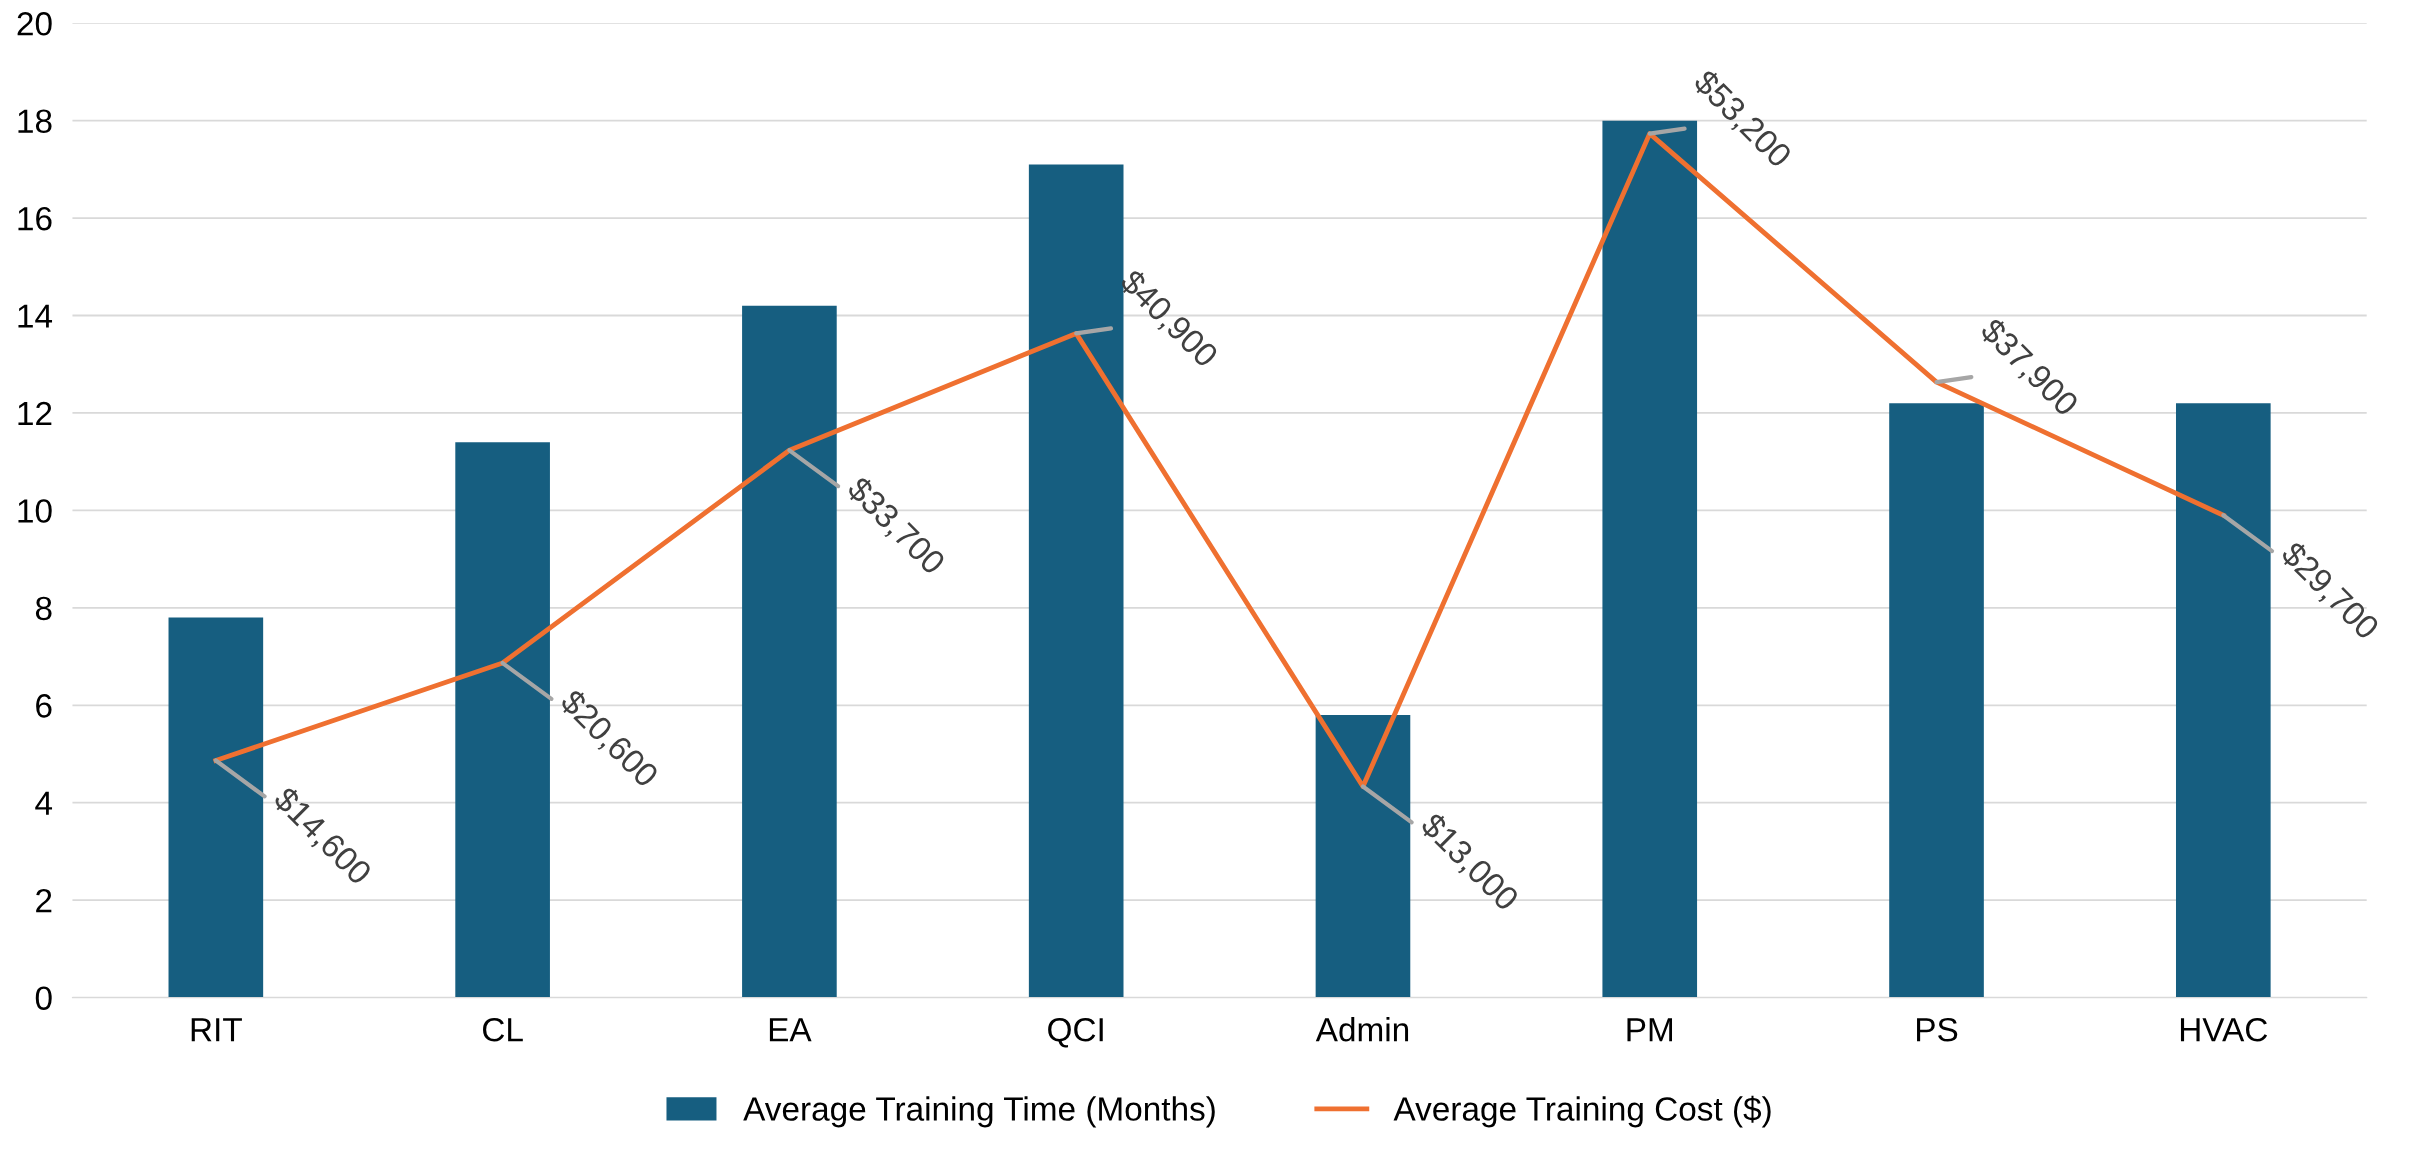  I want to click on x-tick-label: Admin, so click(1362, 1029).